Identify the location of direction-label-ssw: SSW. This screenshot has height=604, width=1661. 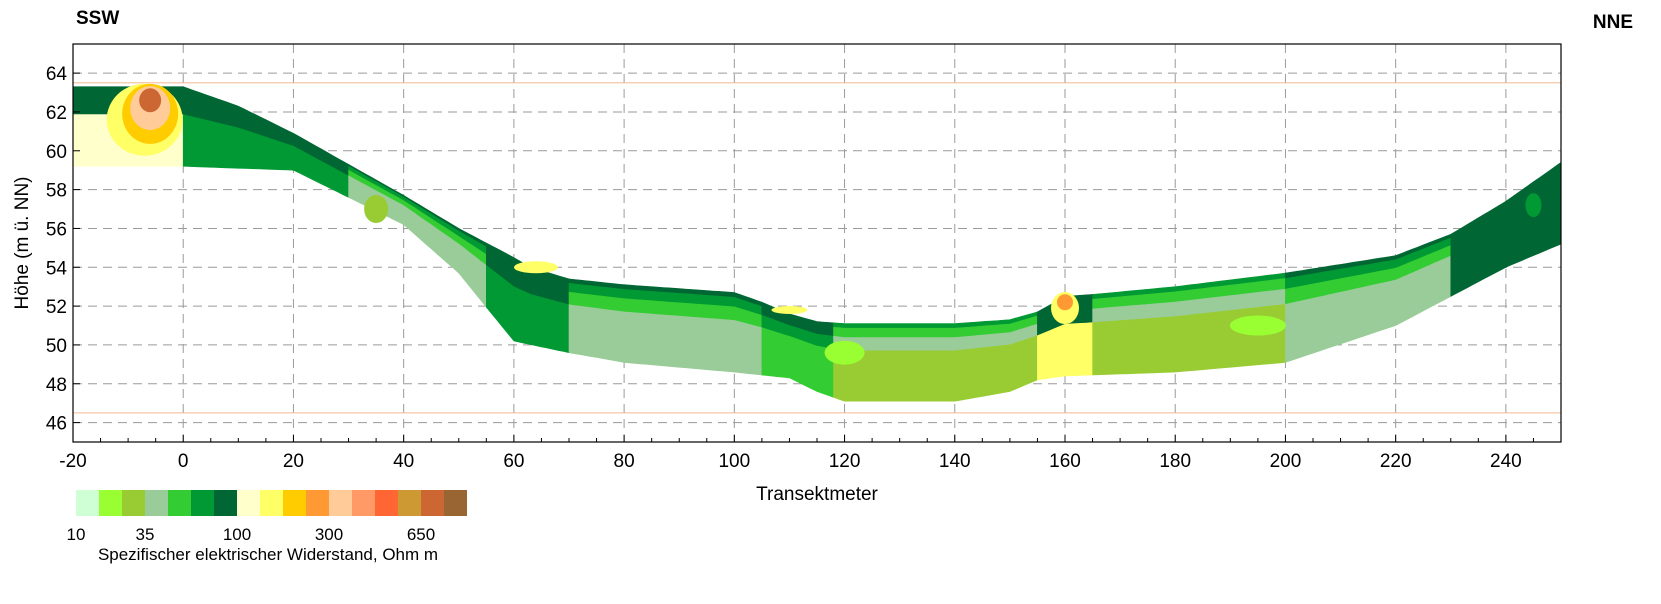
(98, 18).